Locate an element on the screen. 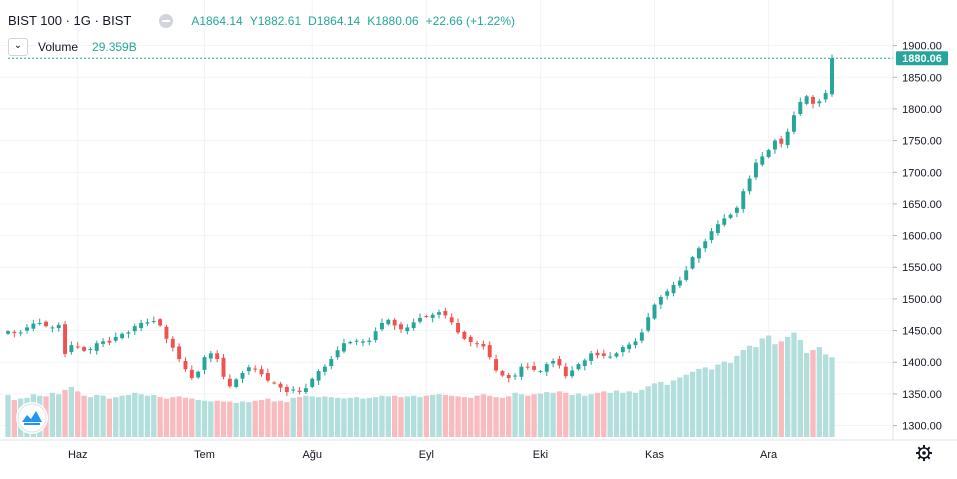  change-value: +22.66 (+1.22%) is located at coordinates (470, 20).